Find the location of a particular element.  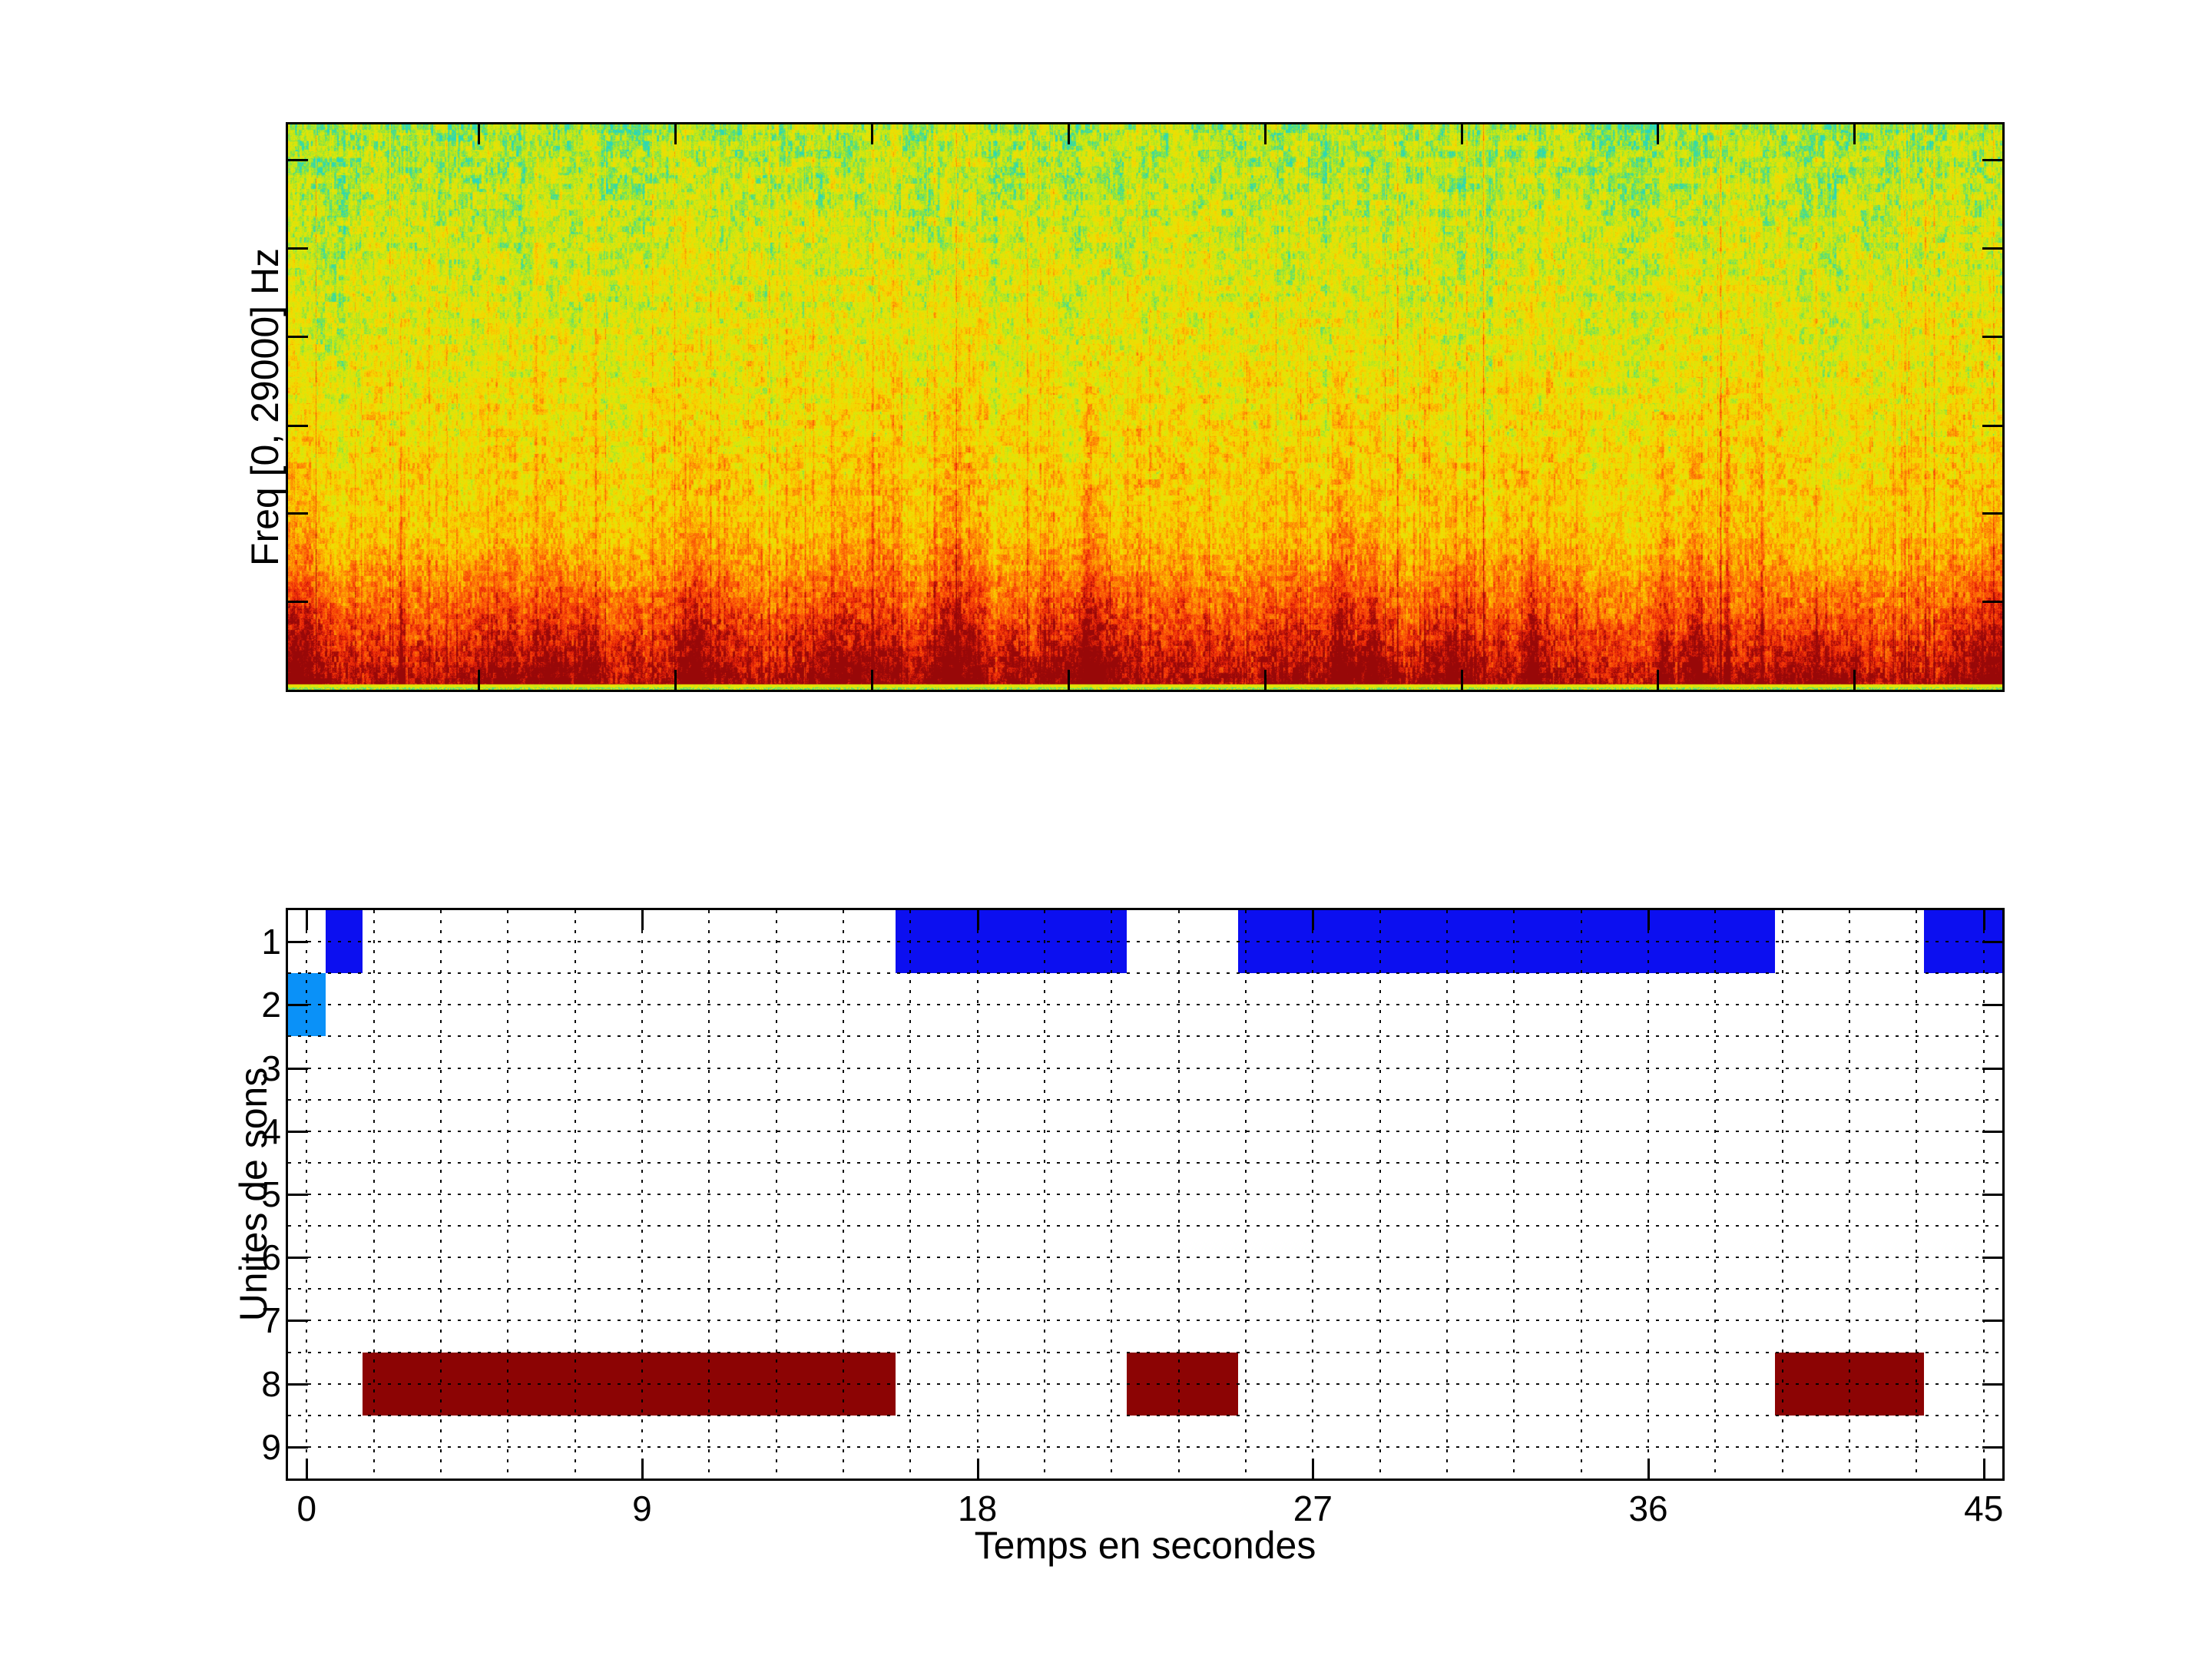

y-tick-label-3: 3 is located at coordinates (271, 1068).